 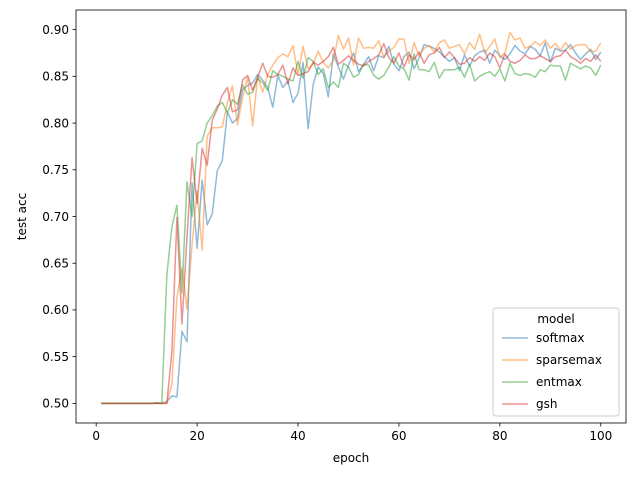 What do you see at coordinates (560, 338) in the screenshot?
I see `legend-label-softmax: softmax` at bounding box center [560, 338].